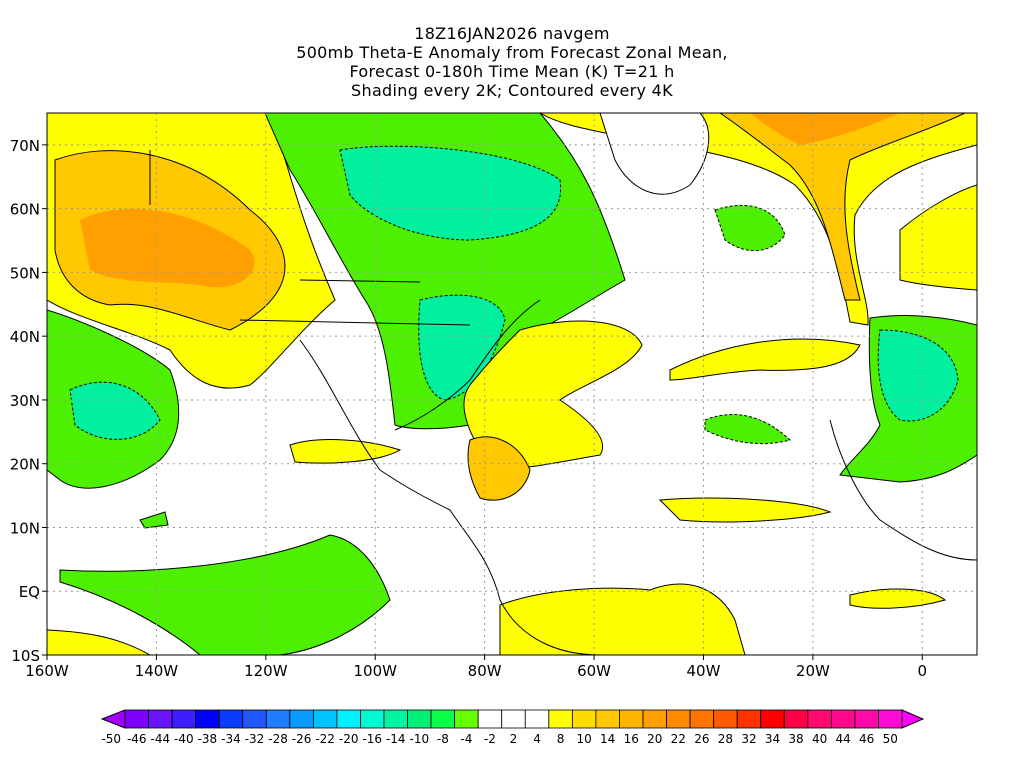 This screenshot has width=1024, height=768. Describe the element at coordinates (396, 739) in the screenshot. I see `colorbar-label: -14` at that location.